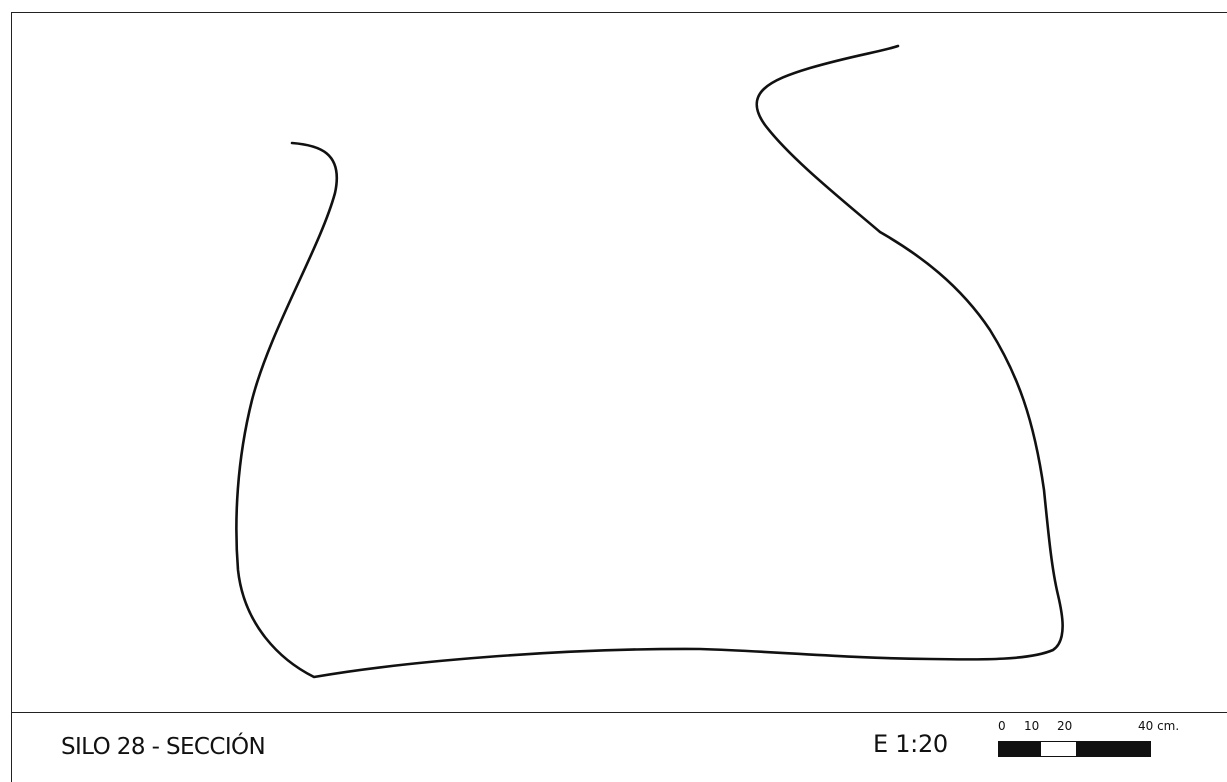 The height and width of the screenshot is (782, 1227). I want to click on scale-bar, so click(1074, 749).